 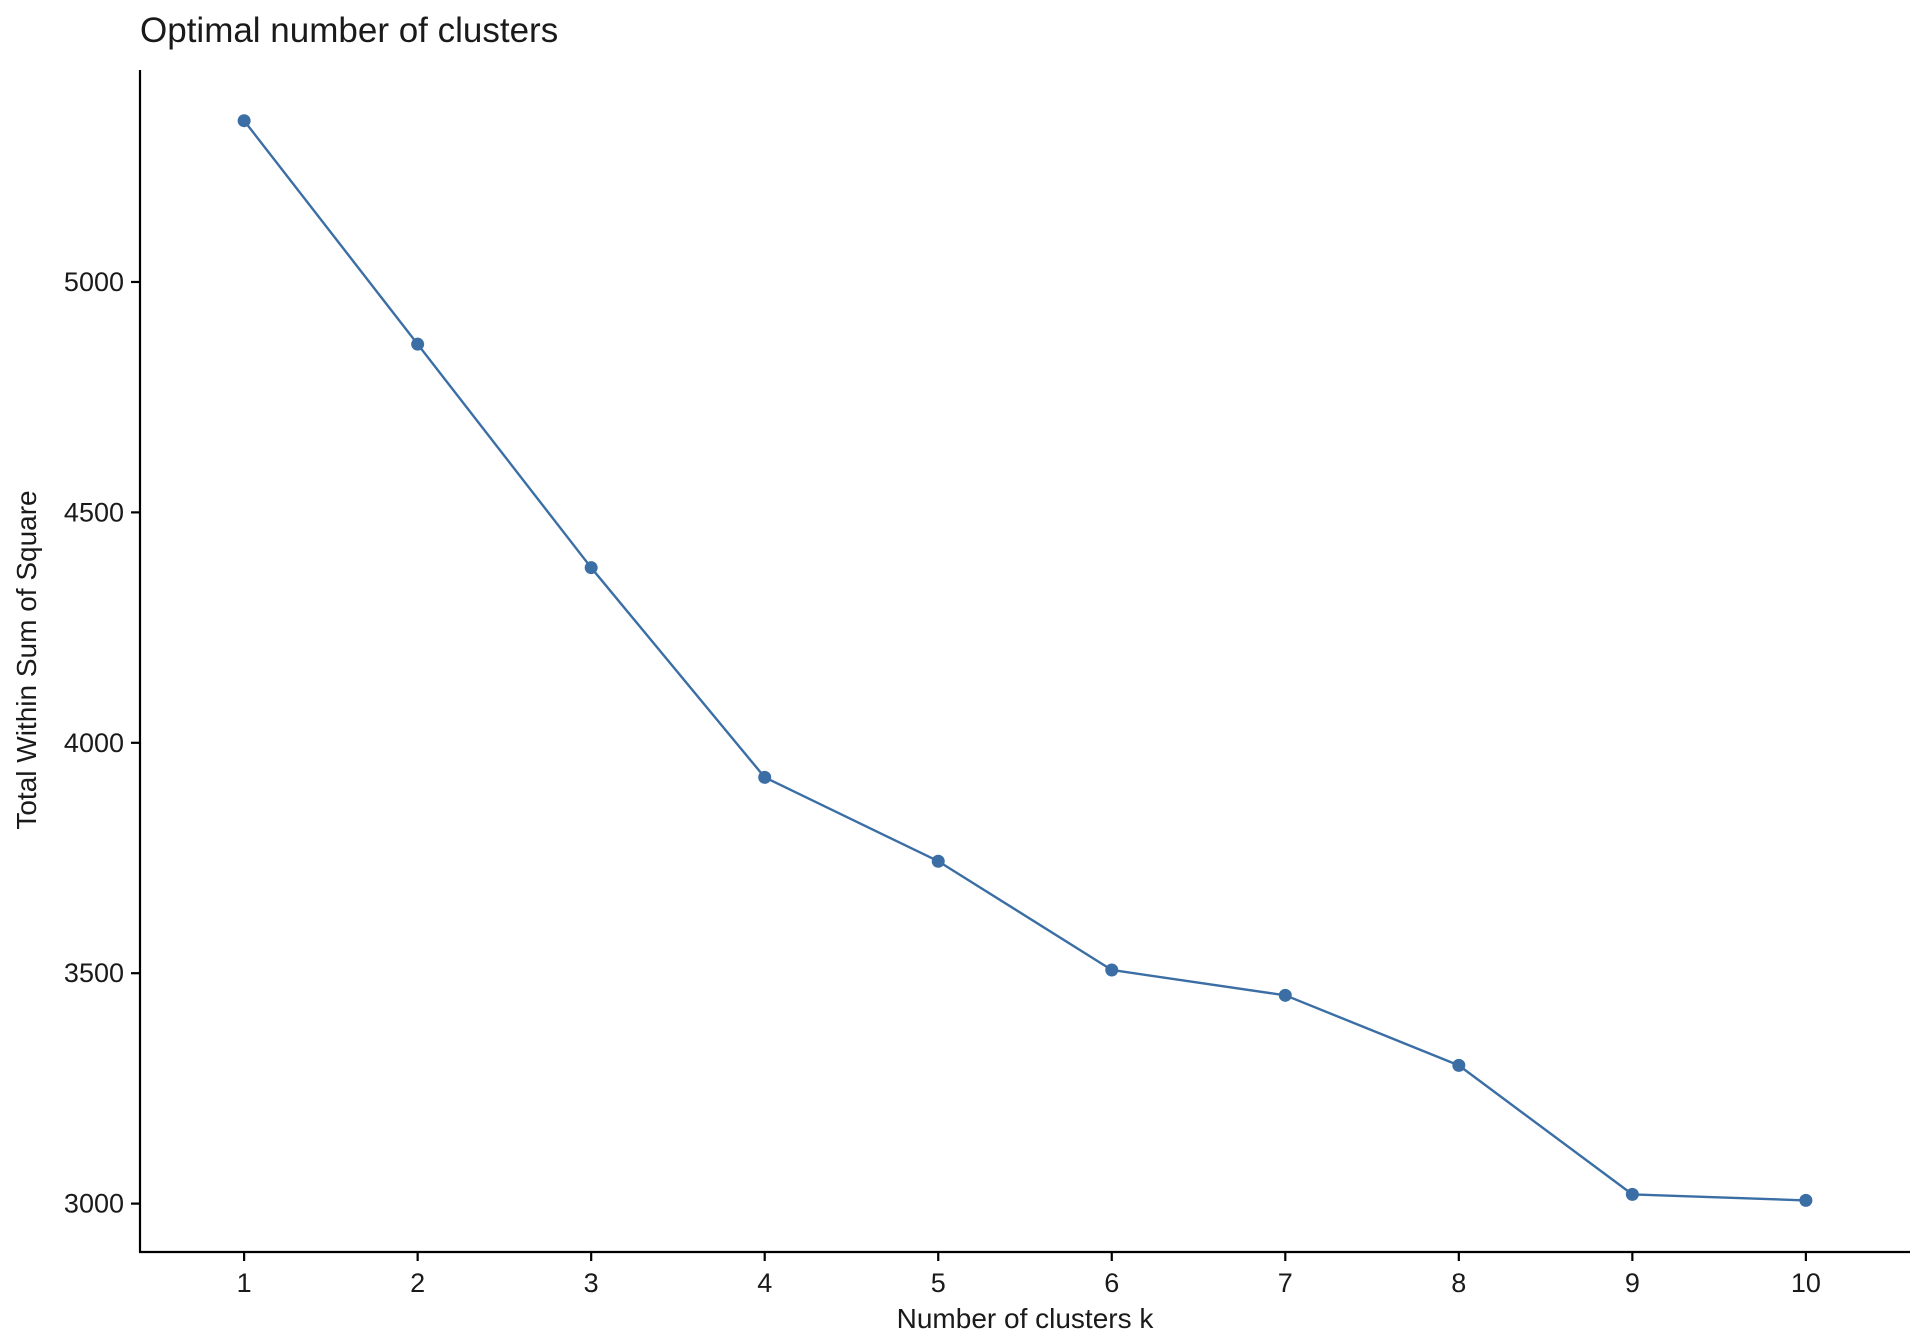 I want to click on x-tick-label: 6, so click(x=1111, y=1283).